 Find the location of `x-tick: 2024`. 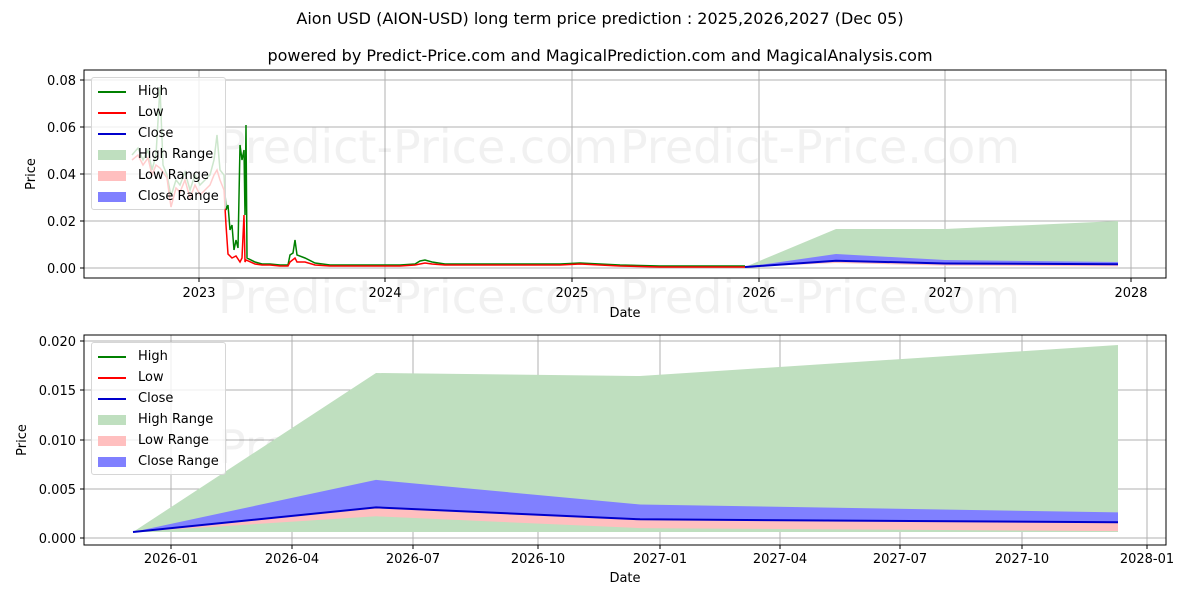

x-tick: 2024 is located at coordinates (384, 293).